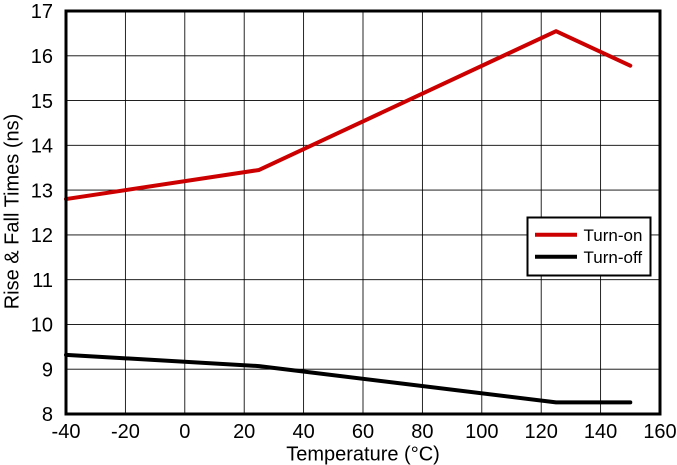 Image resolution: width=677 pixels, height=465 pixels. What do you see at coordinates (184, 432) in the screenshot?
I see `svg-text: 0` at bounding box center [184, 432].